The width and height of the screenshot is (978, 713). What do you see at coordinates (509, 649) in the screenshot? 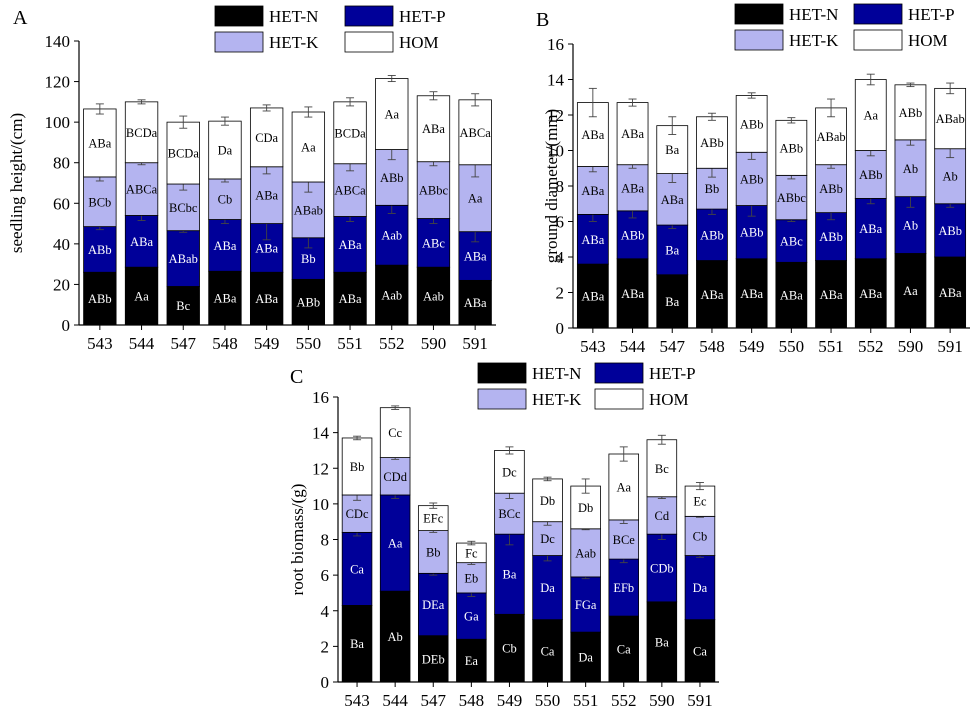
I see `bar-significance-label: Cb` at bounding box center [509, 649].